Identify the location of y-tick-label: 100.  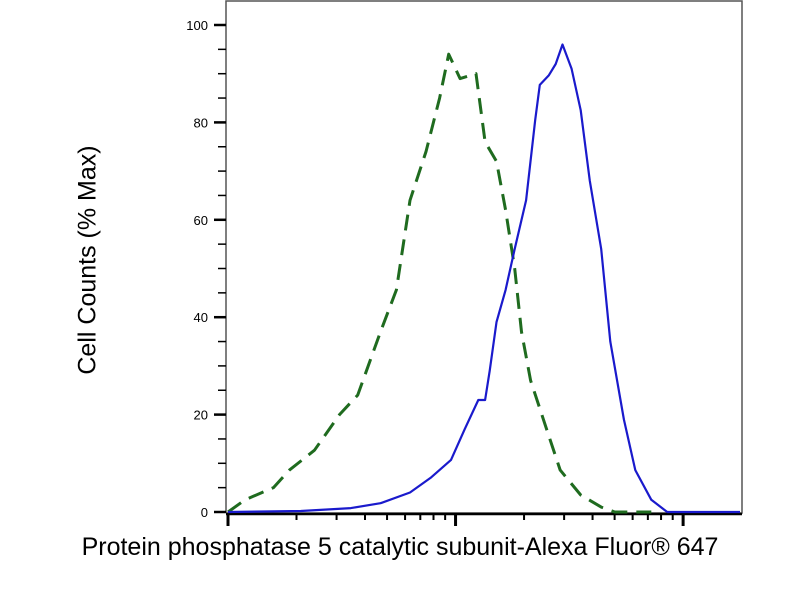
(197, 25).